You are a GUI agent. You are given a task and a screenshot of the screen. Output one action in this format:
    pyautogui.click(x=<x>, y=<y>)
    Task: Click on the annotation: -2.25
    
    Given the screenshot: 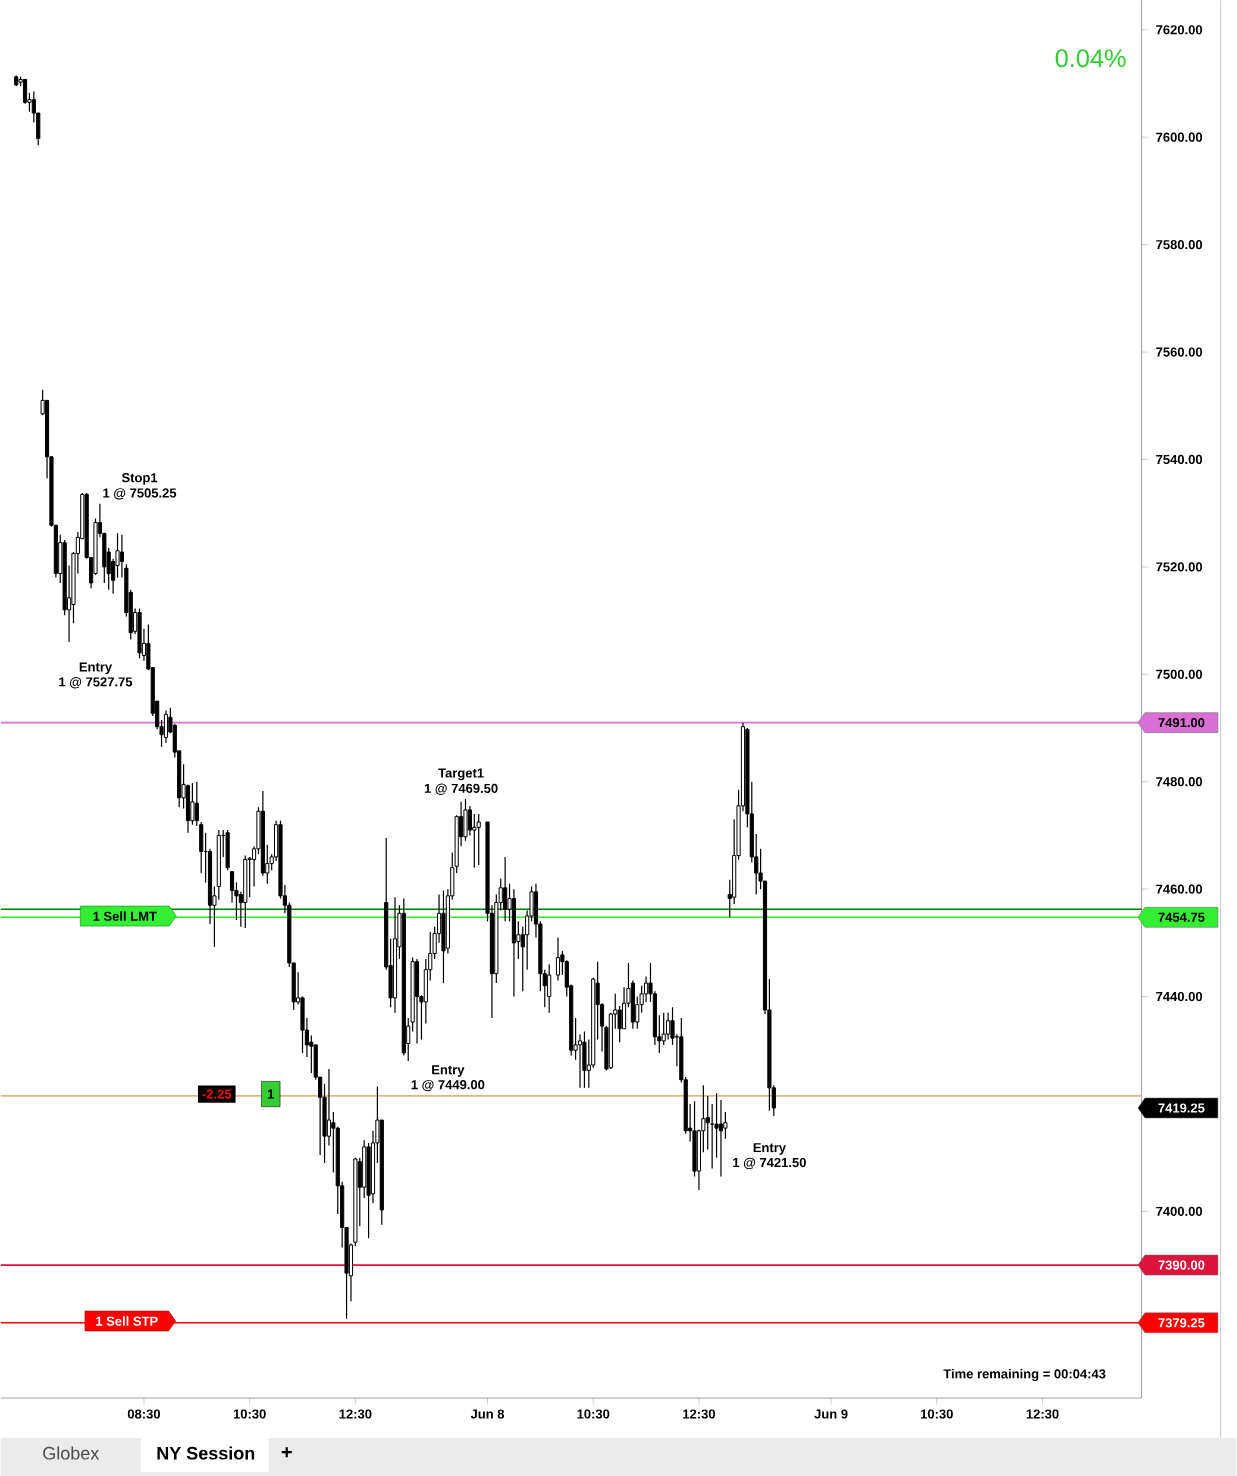 What is the action you would take?
    pyautogui.click(x=217, y=1094)
    